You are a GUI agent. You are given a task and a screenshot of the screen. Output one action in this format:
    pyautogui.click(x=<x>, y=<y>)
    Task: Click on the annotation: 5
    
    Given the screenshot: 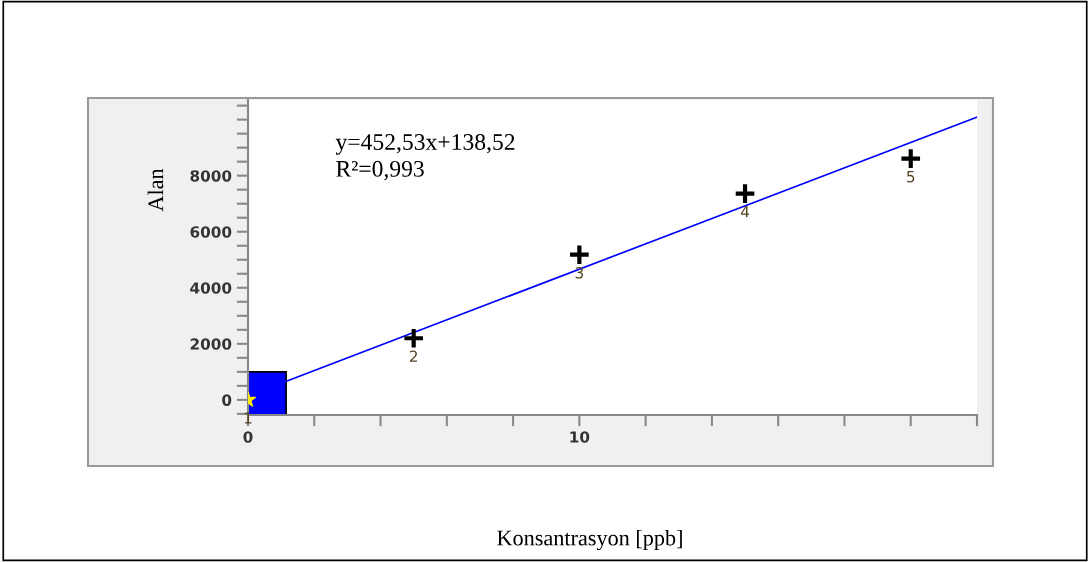 What is the action you would take?
    pyautogui.click(x=911, y=177)
    